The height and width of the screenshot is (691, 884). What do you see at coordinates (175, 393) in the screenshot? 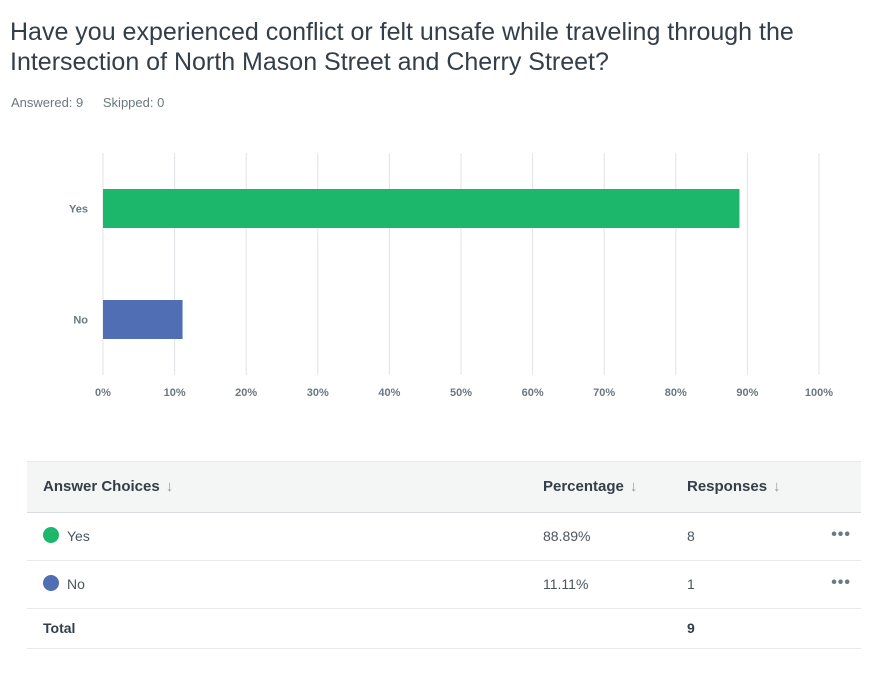
I see `x-tick-label: 10%` at bounding box center [175, 393].